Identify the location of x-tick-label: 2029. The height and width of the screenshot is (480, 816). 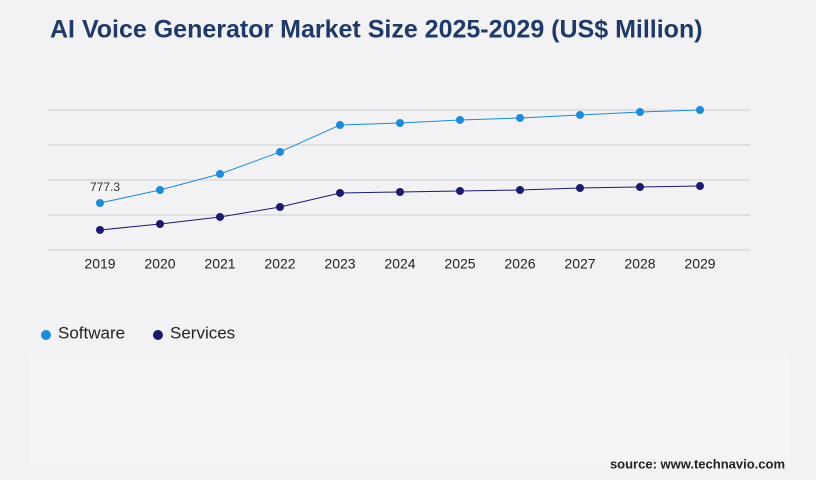
(699, 264).